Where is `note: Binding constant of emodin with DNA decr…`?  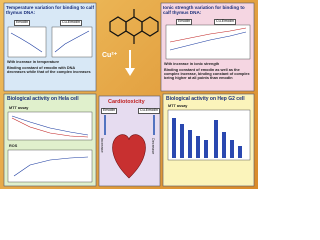
note: Binding constant of emodin with DNA decr… is located at coordinates (49, 70).